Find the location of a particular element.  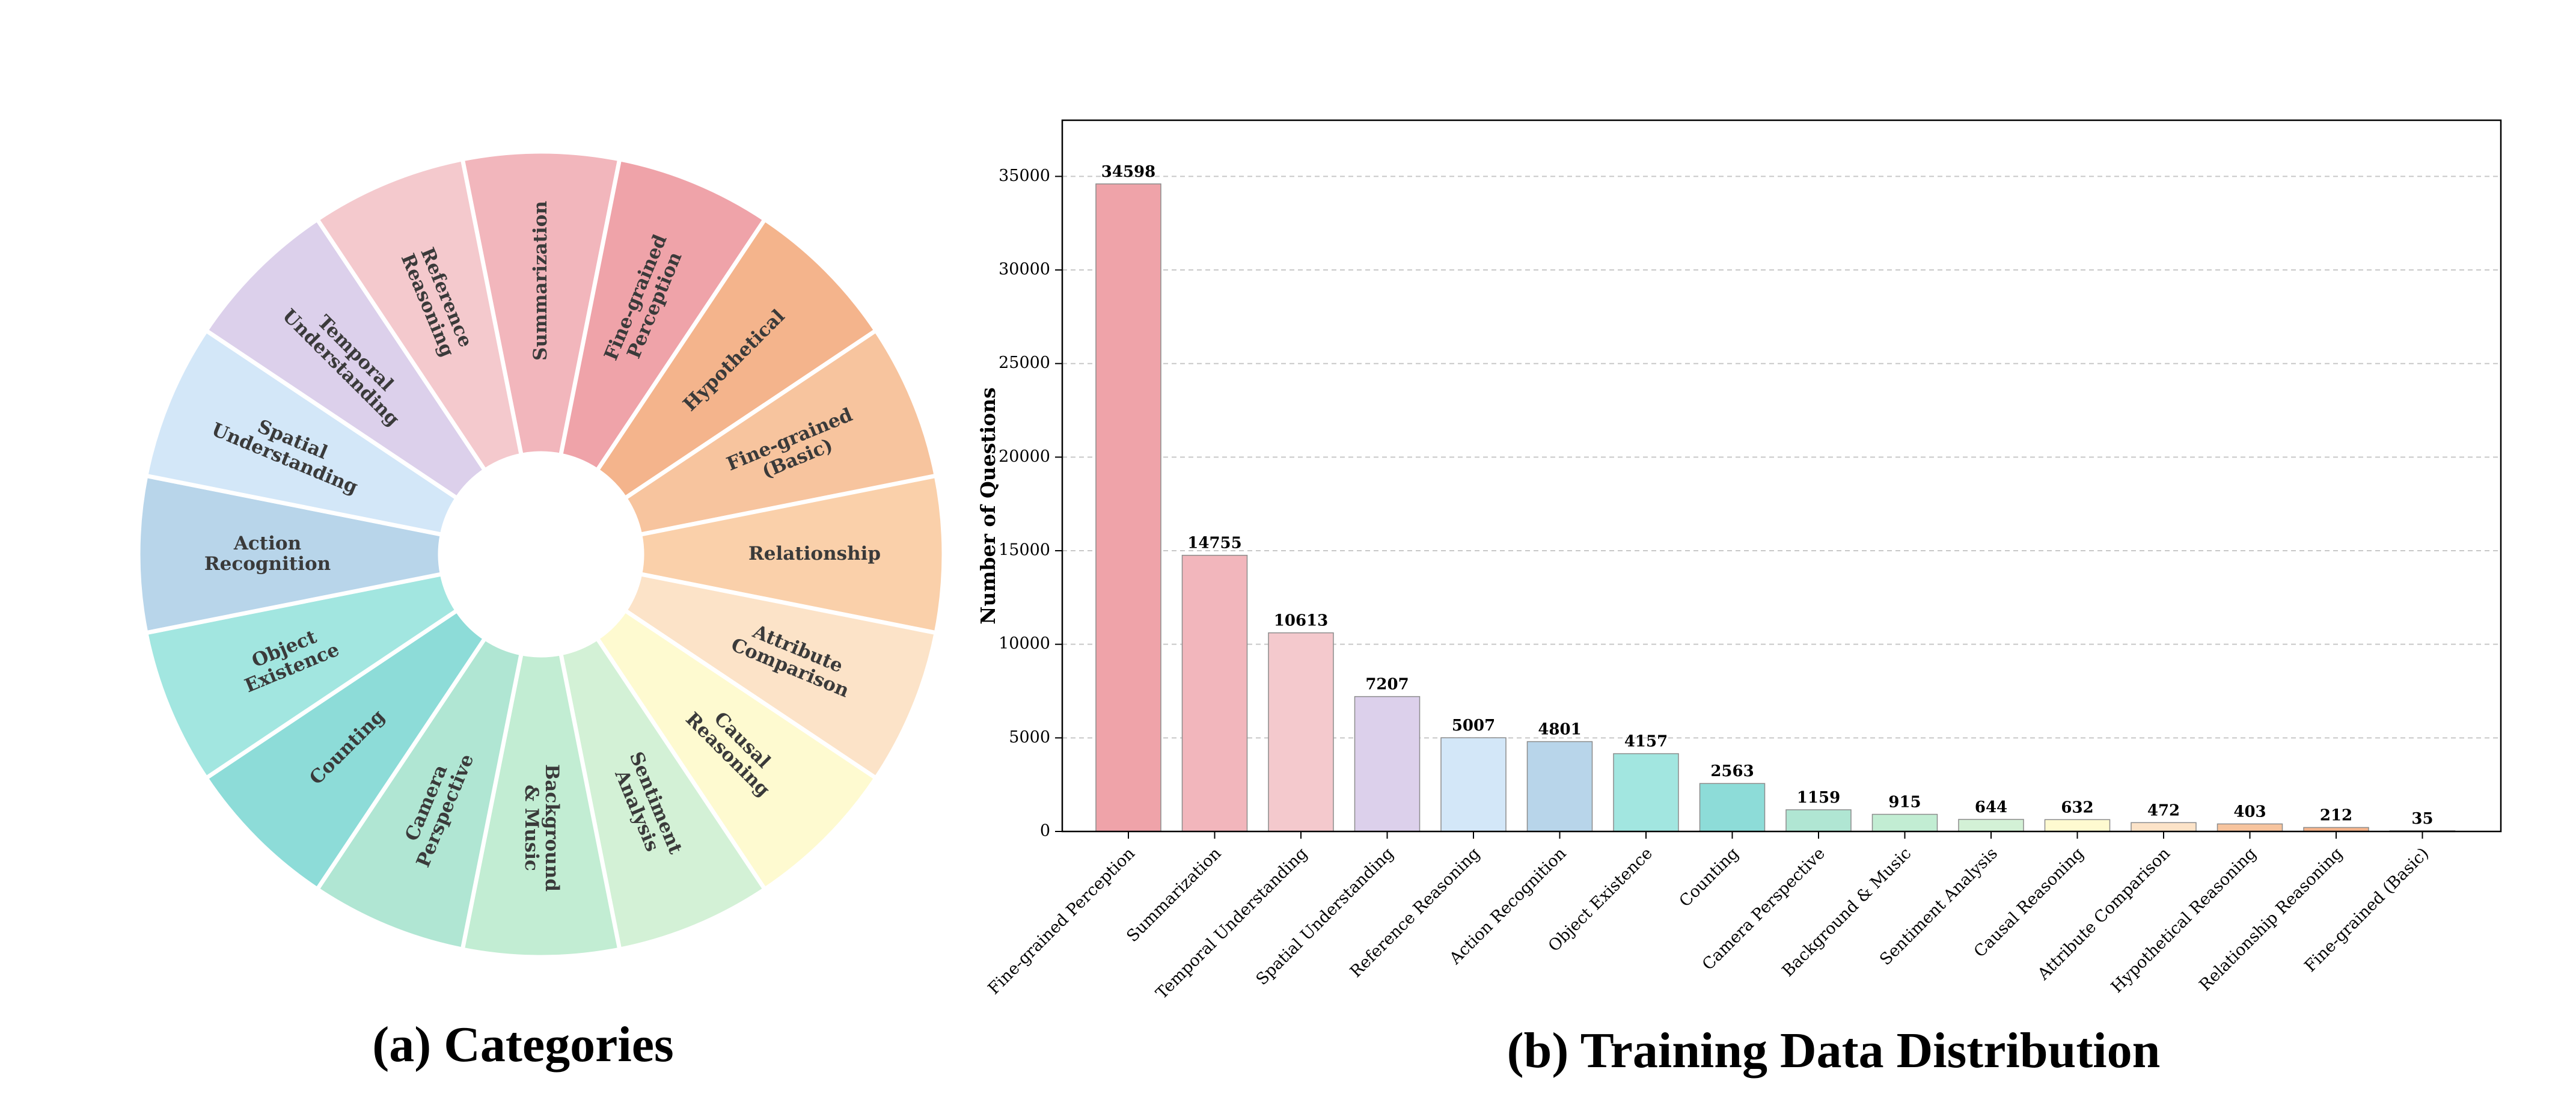

donut-slice-action-recognition is located at coordinates (290, 554).